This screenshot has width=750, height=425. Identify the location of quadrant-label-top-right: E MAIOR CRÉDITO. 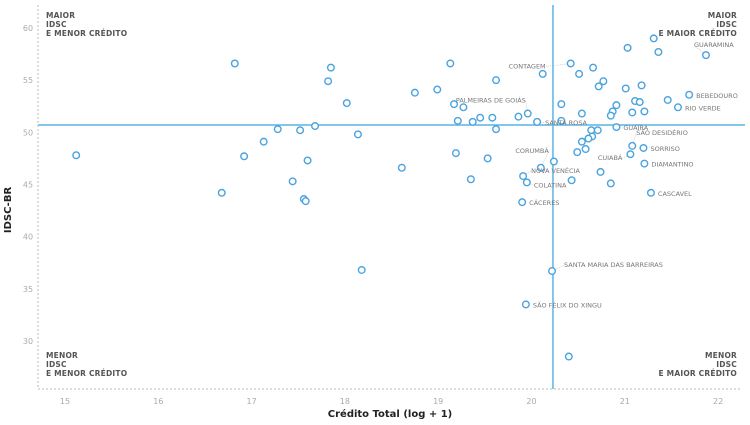
(698, 33).